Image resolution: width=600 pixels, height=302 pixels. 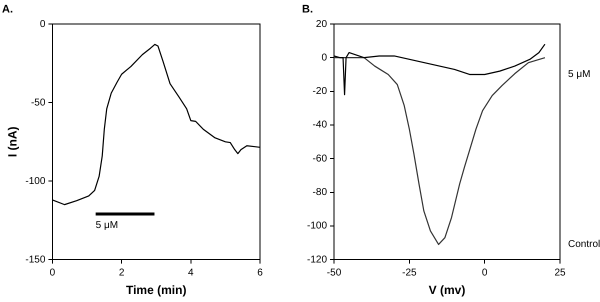 I want to click on y-tick-label: -60, so click(x=320, y=158).